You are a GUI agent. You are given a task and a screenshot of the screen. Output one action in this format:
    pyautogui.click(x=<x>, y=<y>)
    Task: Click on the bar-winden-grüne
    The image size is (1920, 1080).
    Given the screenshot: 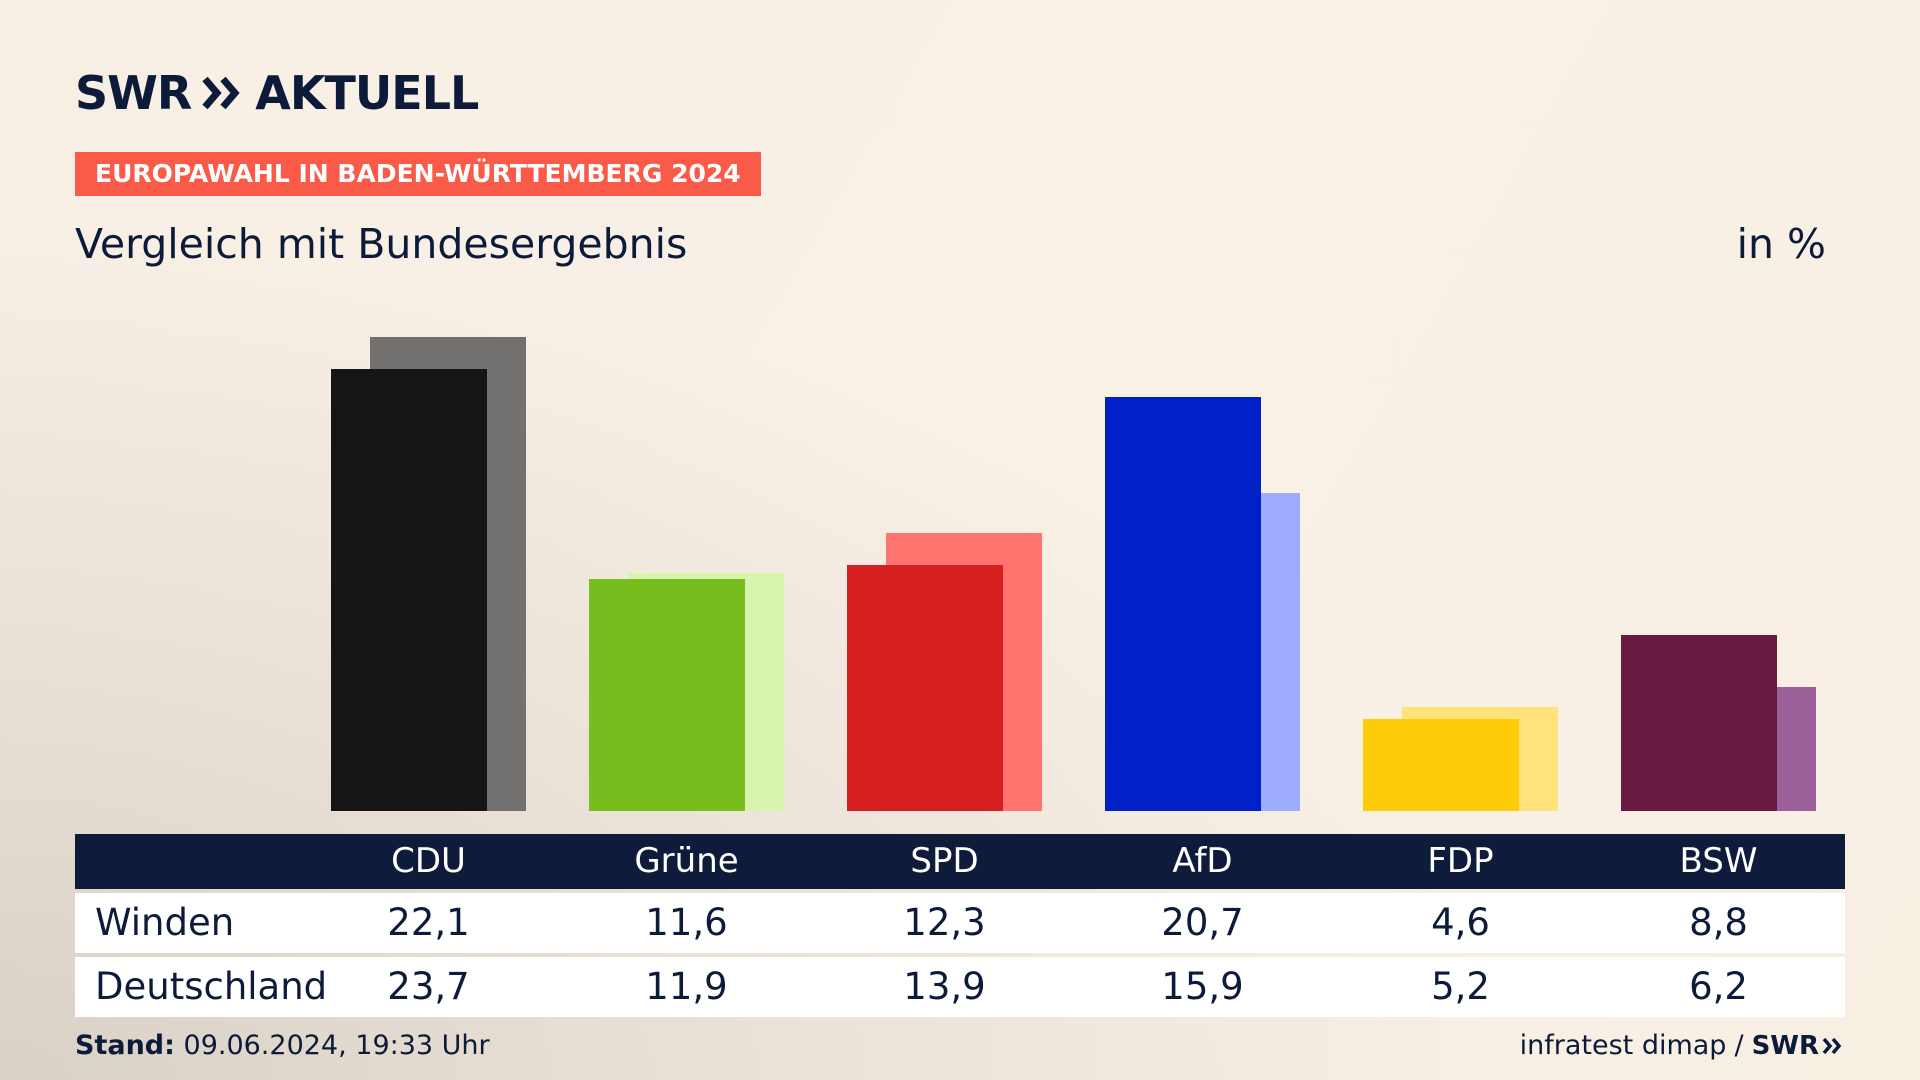 What is the action you would take?
    pyautogui.click(x=667, y=695)
    